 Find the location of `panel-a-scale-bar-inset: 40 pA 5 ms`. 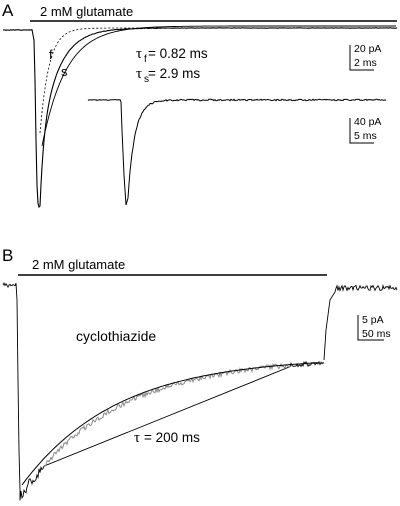

panel-a-scale-bar-inset: 40 pA 5 ms is located at coordinates (365, 130).